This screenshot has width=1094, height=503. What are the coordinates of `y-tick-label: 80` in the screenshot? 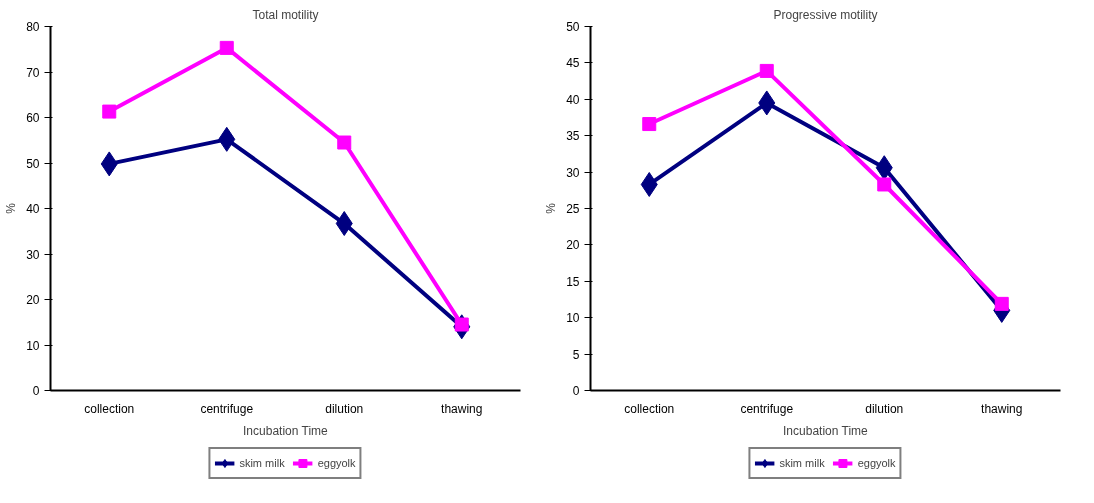 It's located at (33, 27).